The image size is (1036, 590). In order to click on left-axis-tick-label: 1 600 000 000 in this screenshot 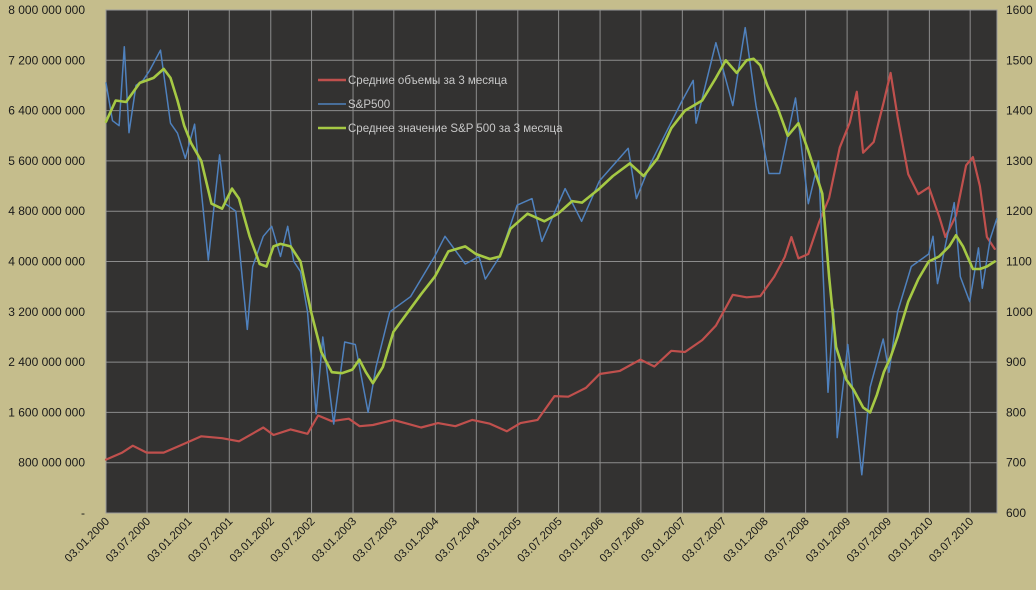, I will do `click(46, 412)`.